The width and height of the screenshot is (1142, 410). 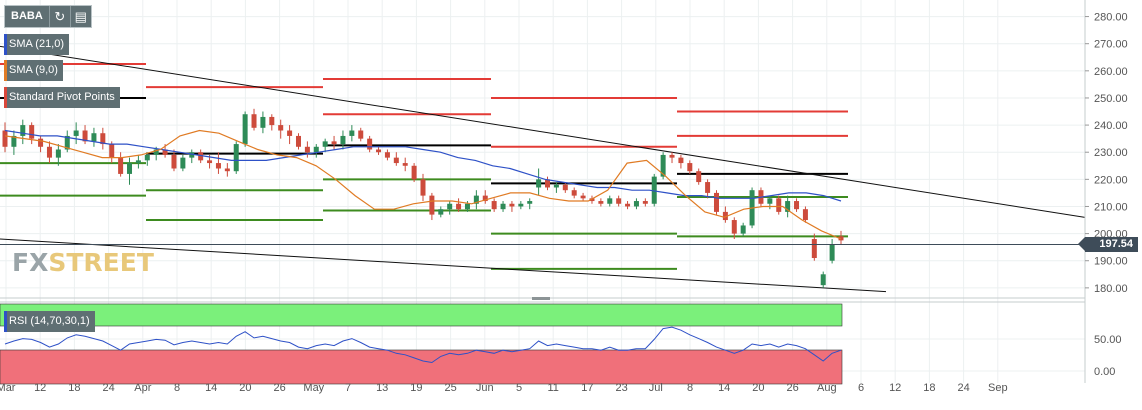 I want to click on refresh-icon: ↻, so click(x=59, y=16).